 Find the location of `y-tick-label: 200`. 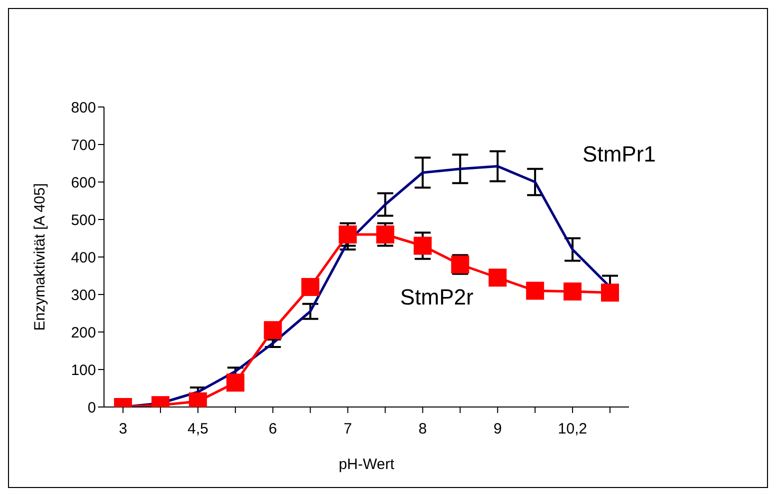

y-tick-label: 200 is located at coordinates (83, 333).